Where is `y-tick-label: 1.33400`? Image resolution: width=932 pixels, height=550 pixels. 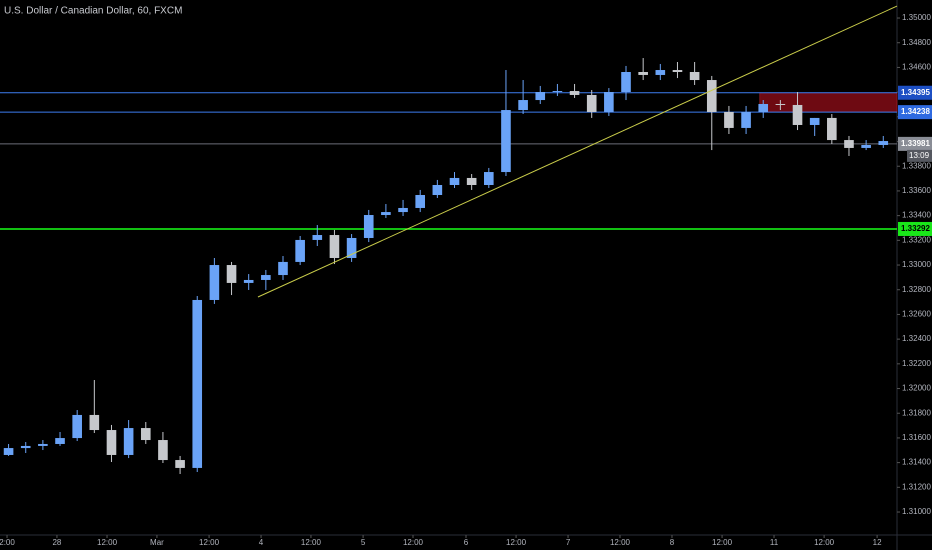 y-tick-label: 1.33400 is located at coordinates (916, 215).